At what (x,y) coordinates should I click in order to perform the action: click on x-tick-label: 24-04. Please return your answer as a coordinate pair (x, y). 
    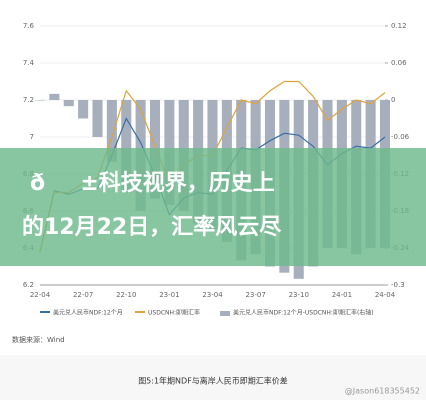
    Looking at the image, I should click on (385, 295).